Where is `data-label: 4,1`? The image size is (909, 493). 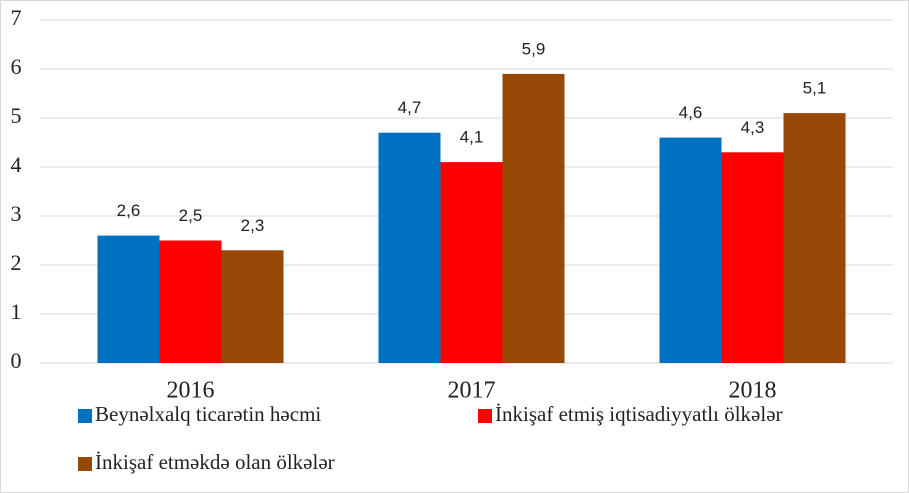 data-label: 4,1 is located at coordinates (472, 137).